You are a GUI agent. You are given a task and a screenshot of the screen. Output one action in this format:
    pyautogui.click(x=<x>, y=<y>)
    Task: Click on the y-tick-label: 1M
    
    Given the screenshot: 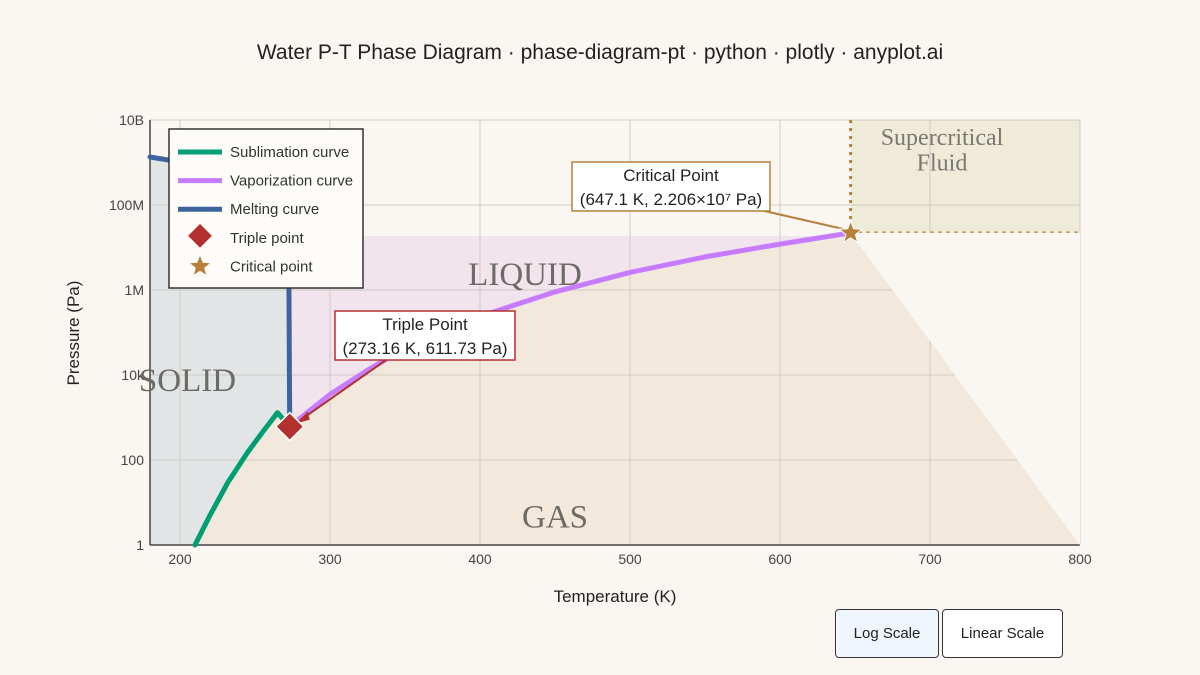 What is the action you would take?
    pyautogui.click(x=134, y=290)
    